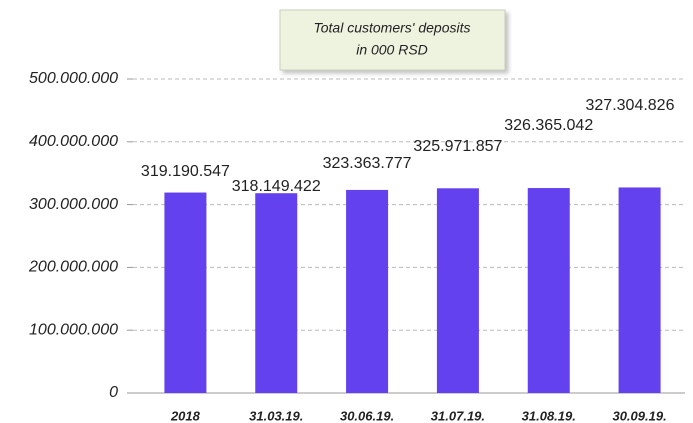 This screenshot has height=423, width=693. What do you see at coordinates (113, 392) in the screenshot?
I see `y-tick-label: 0` at bounding box center [113, 392].